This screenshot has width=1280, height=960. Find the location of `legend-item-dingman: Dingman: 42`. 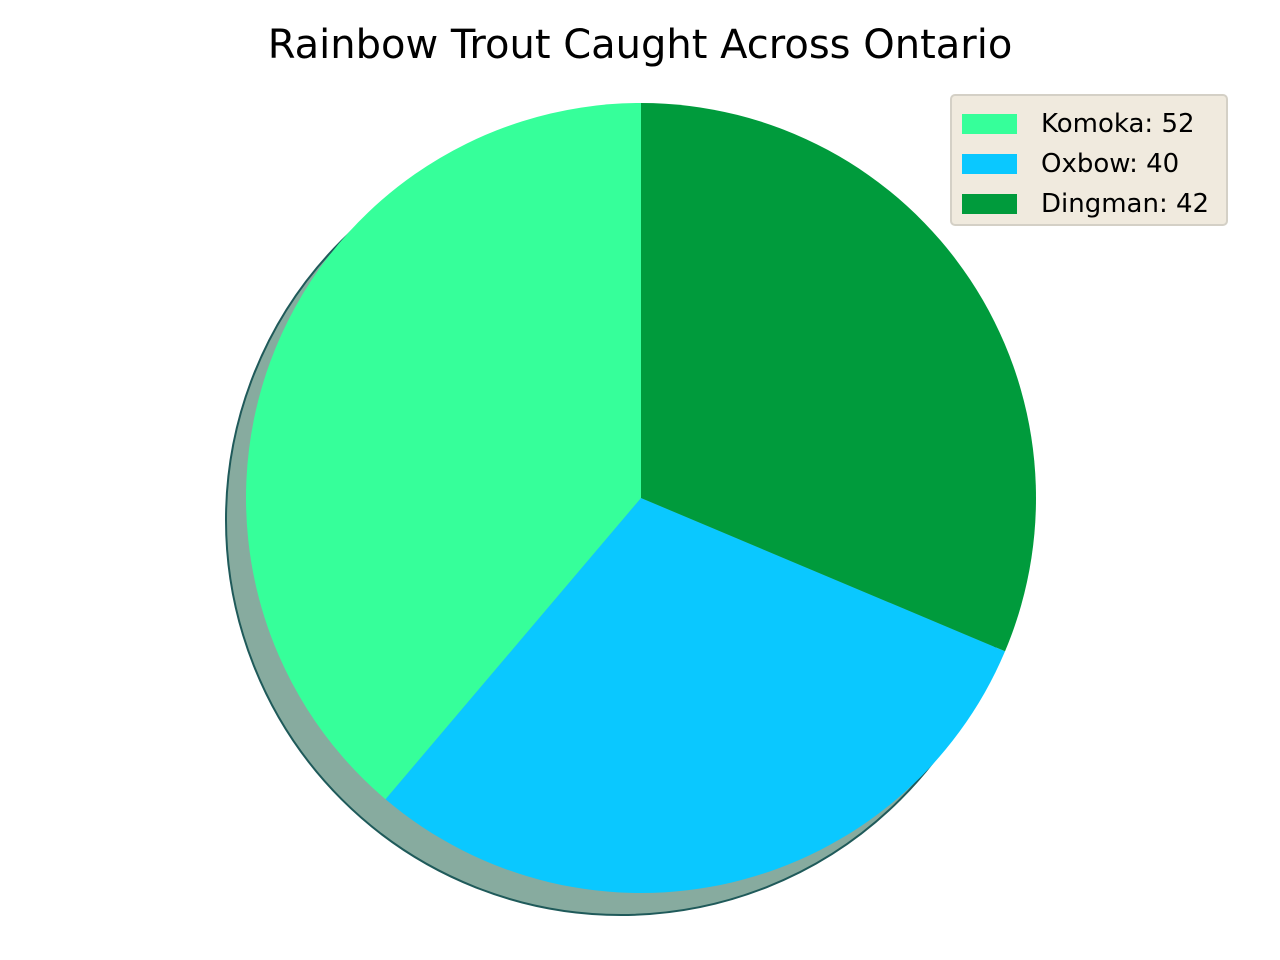

legend-item-dingman: Dingman: 42 is located at coordinates (1089, 204).